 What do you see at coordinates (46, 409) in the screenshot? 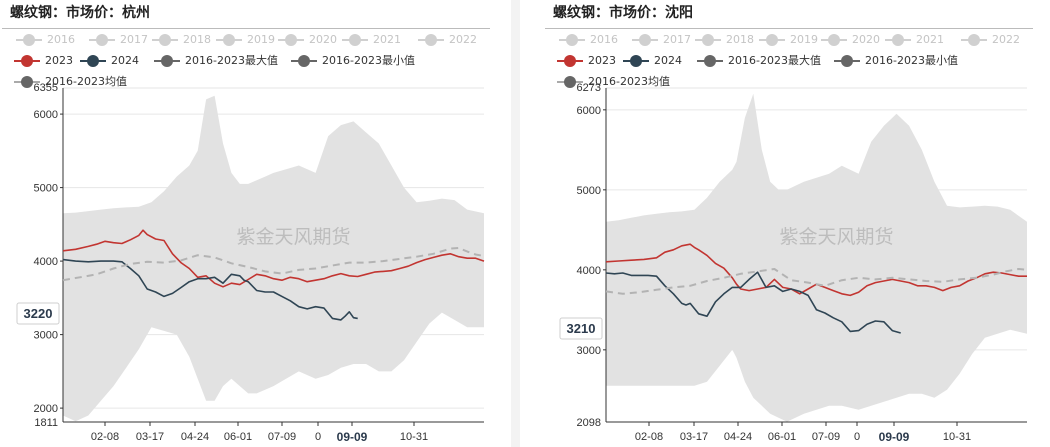
I see `y-tick-label: 2000` at bounding box center [46, 409].